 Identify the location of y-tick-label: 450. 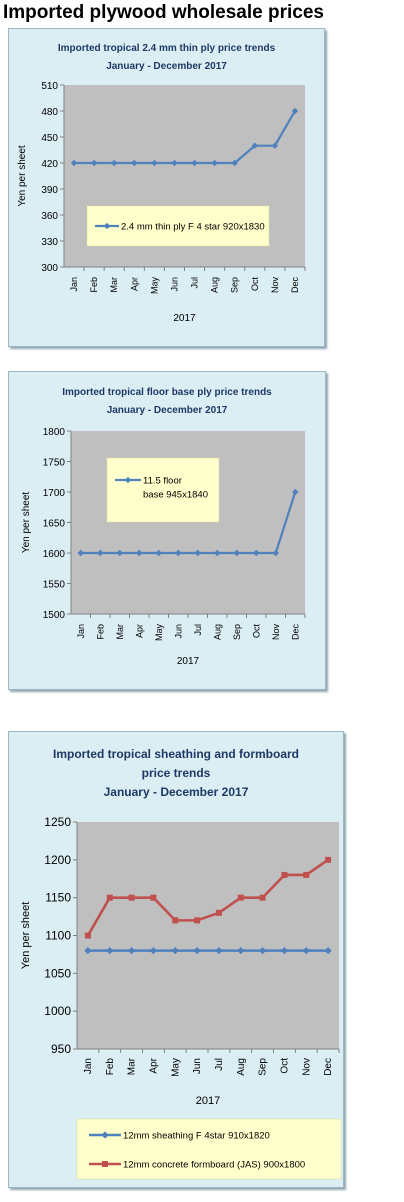
(49, 138).